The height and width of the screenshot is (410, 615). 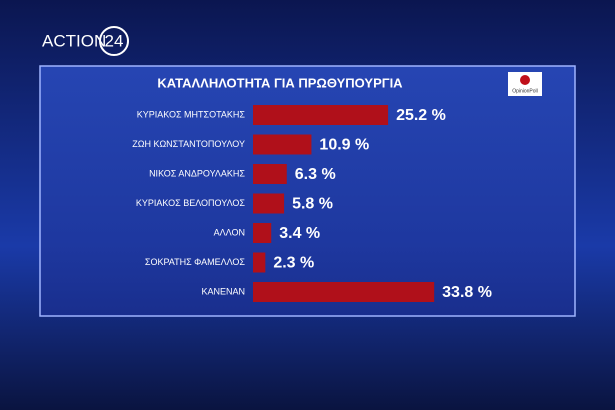 I want to click on category-label: ΑΛΛΟΝ, so click(x=229, y=232).